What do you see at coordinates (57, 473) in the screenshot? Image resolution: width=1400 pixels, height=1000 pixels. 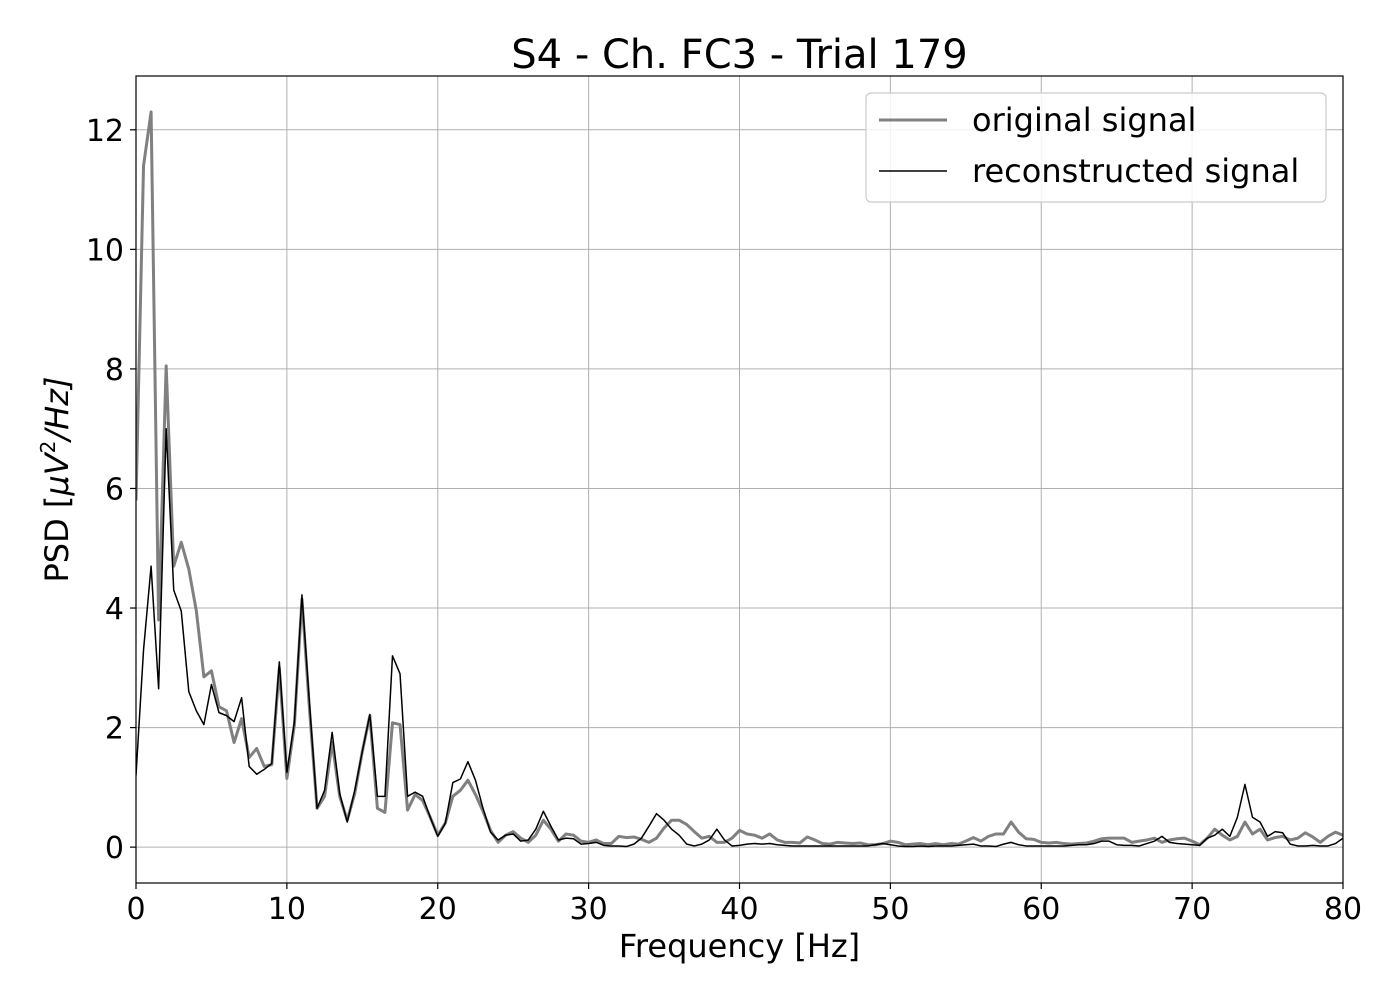 I see `y-axis-label-unit: μV` at bounding box center [57, 473].